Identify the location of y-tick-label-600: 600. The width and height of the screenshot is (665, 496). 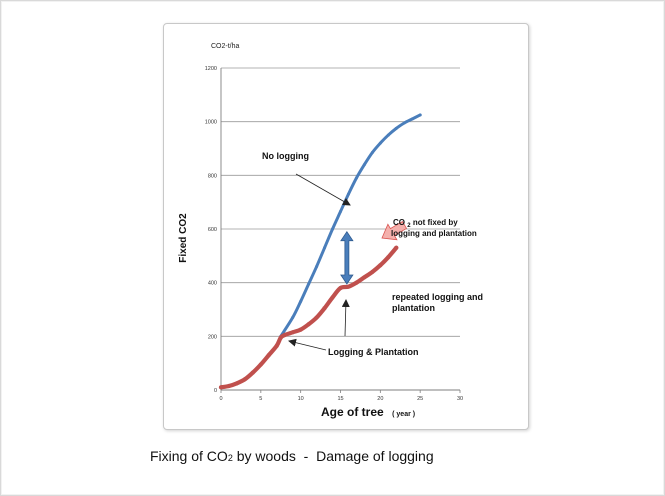
(212, 230).